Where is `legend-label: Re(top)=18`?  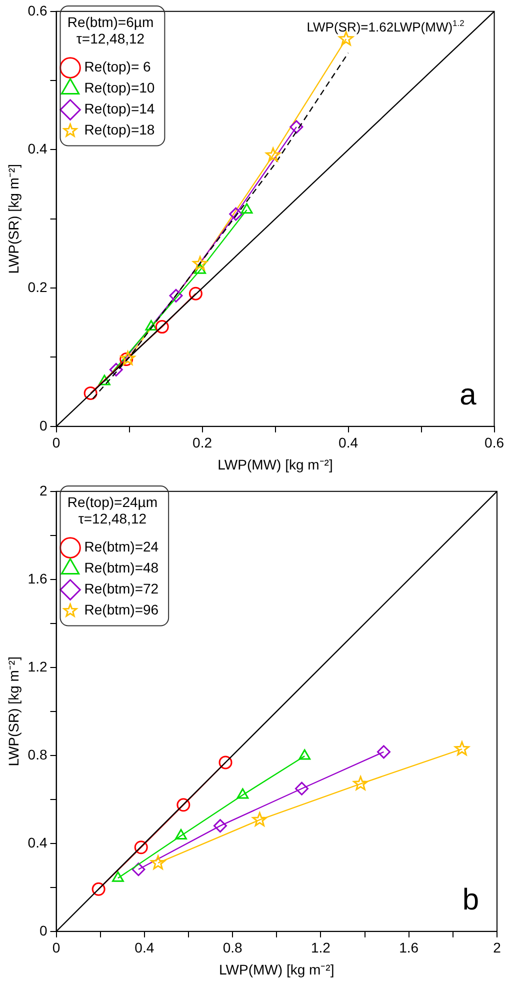 legend-label: Re(top)=18 is located at coordinates (119, 130).